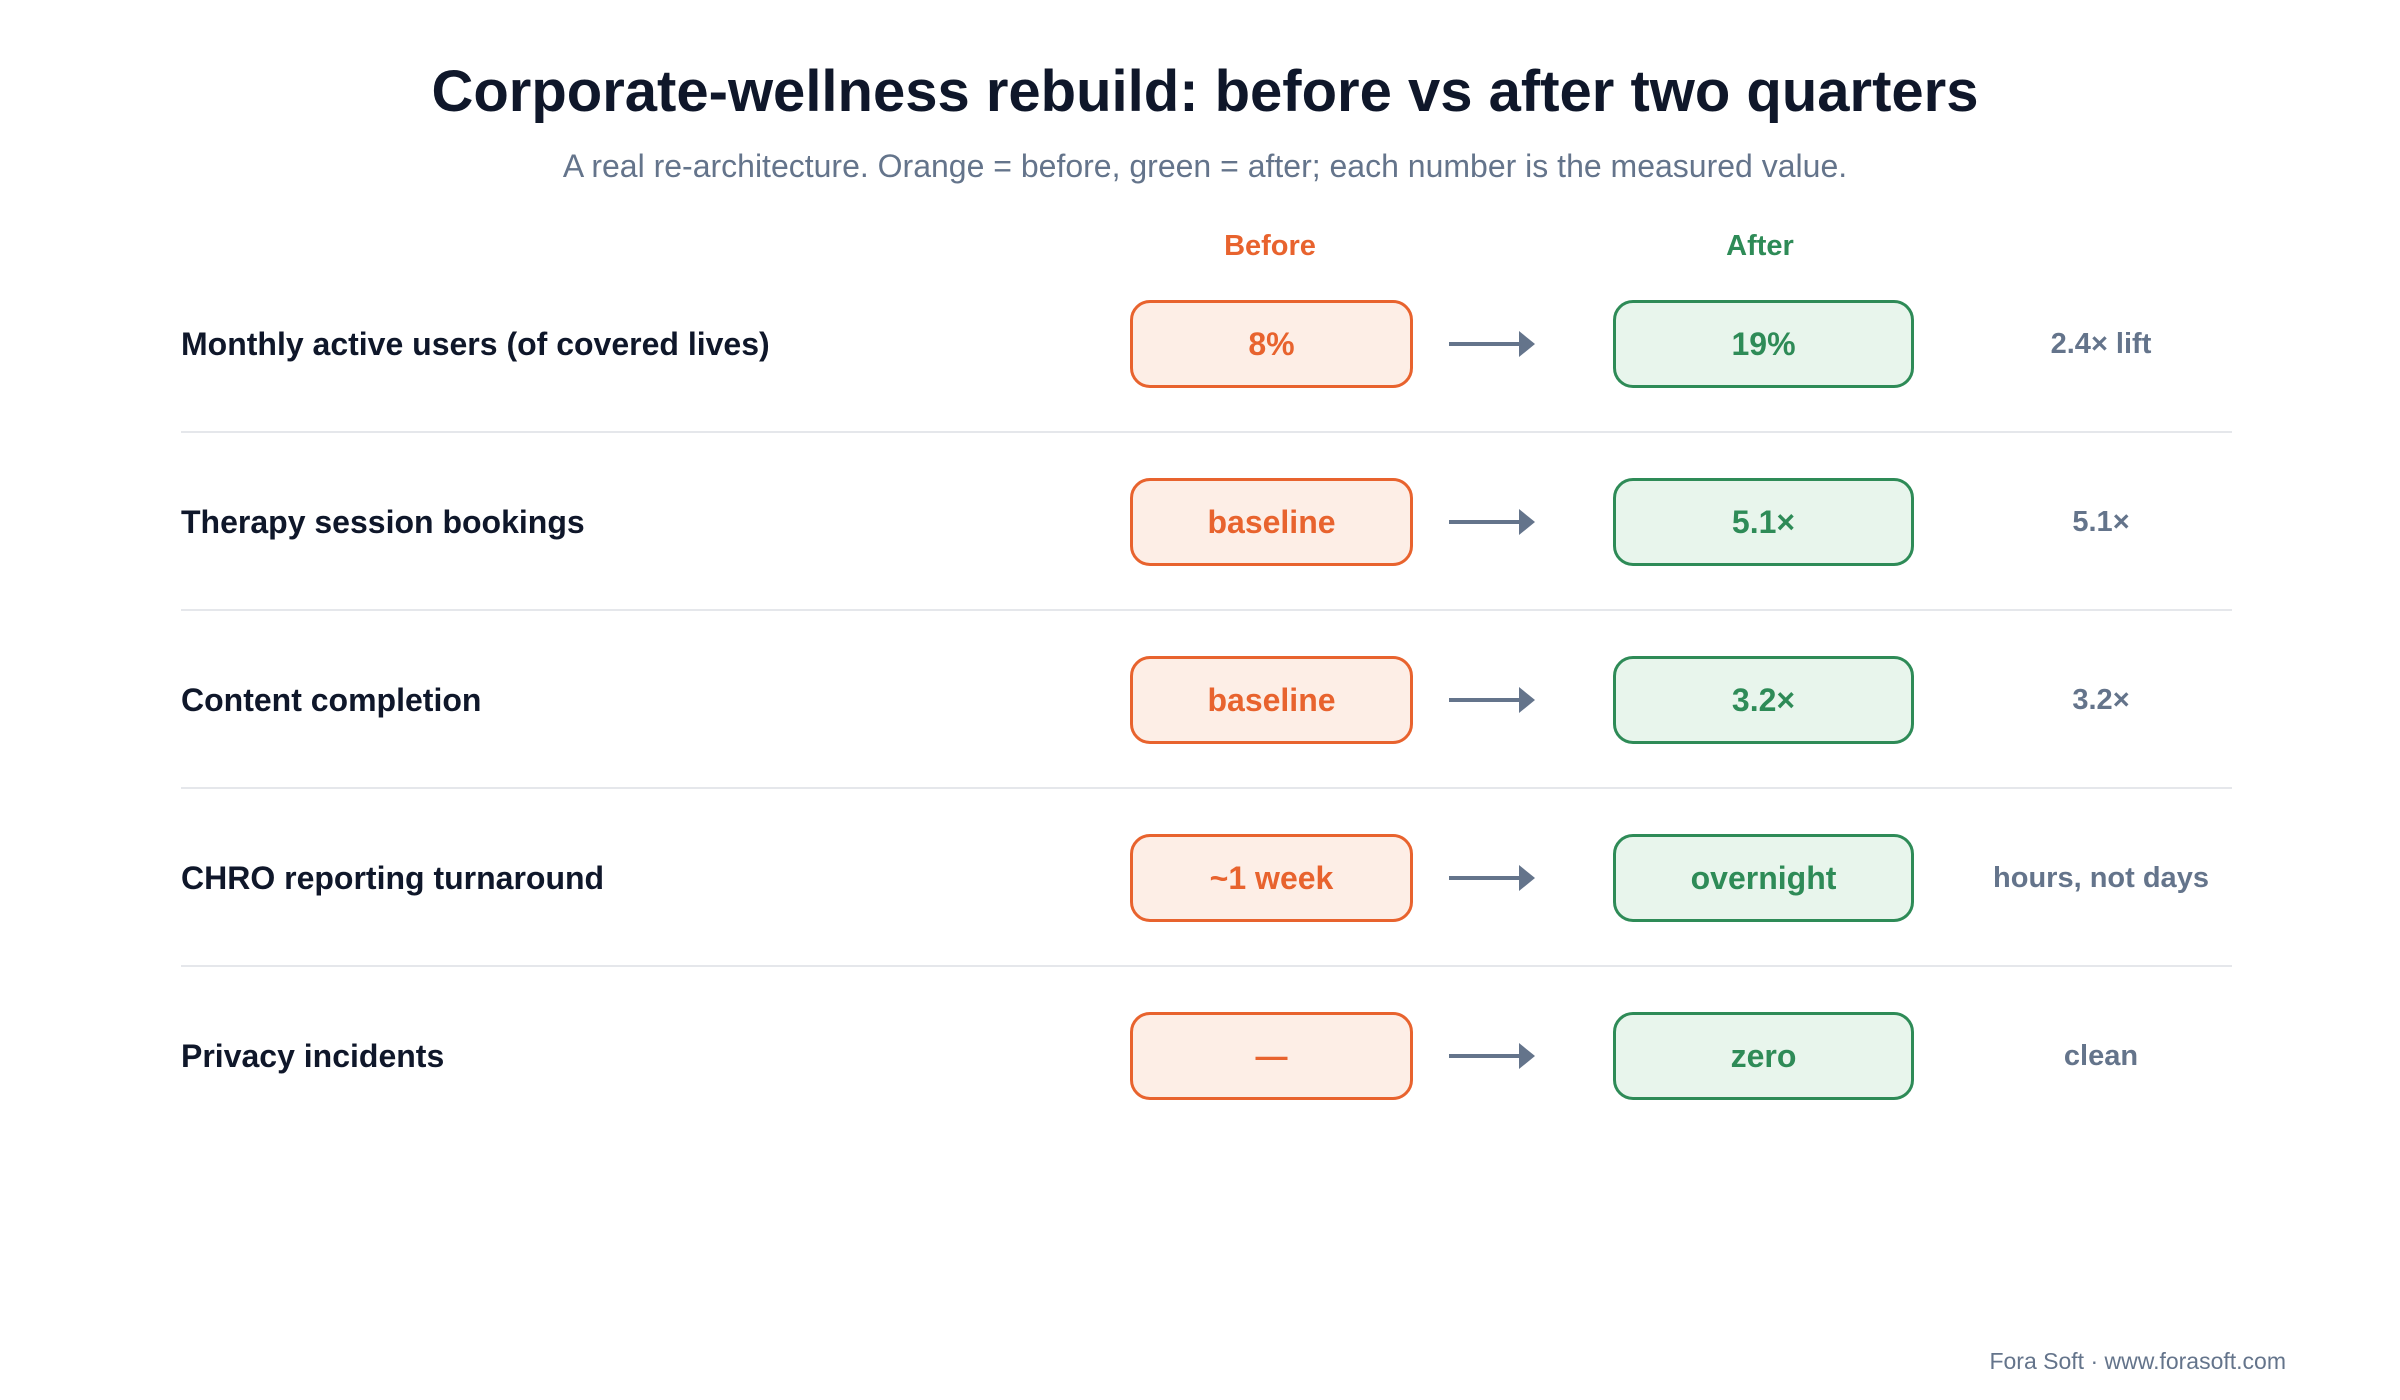  I want to click on metric-label: CHRO reporting turnaround, so click(393, 878).